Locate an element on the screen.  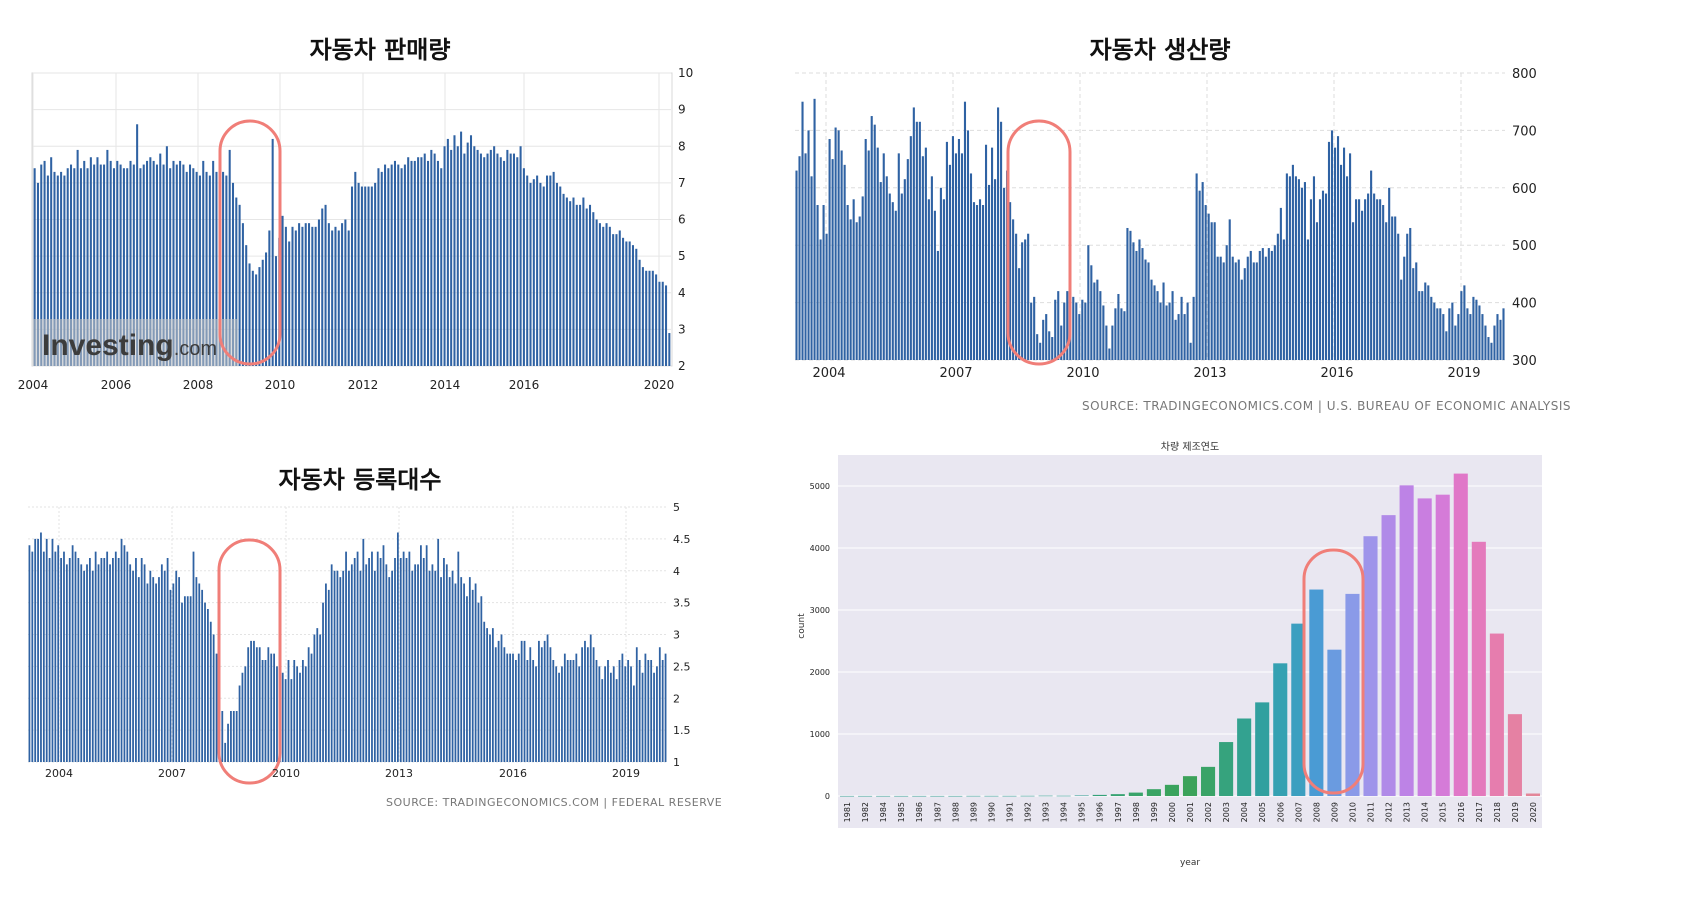
x-tick-label: 2004 is located at coordinates (59, 773).